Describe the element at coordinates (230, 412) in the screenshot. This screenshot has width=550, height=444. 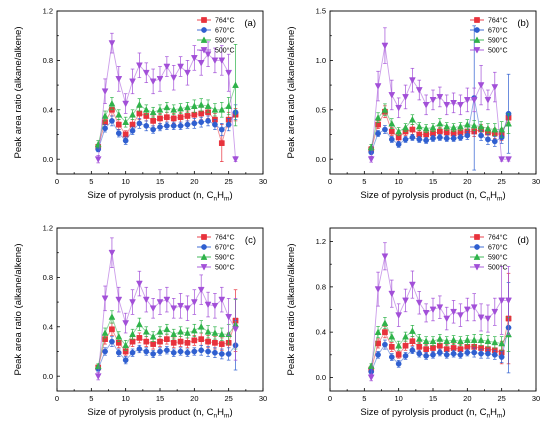
I see `x-axis-title-suffix: )` at that location.